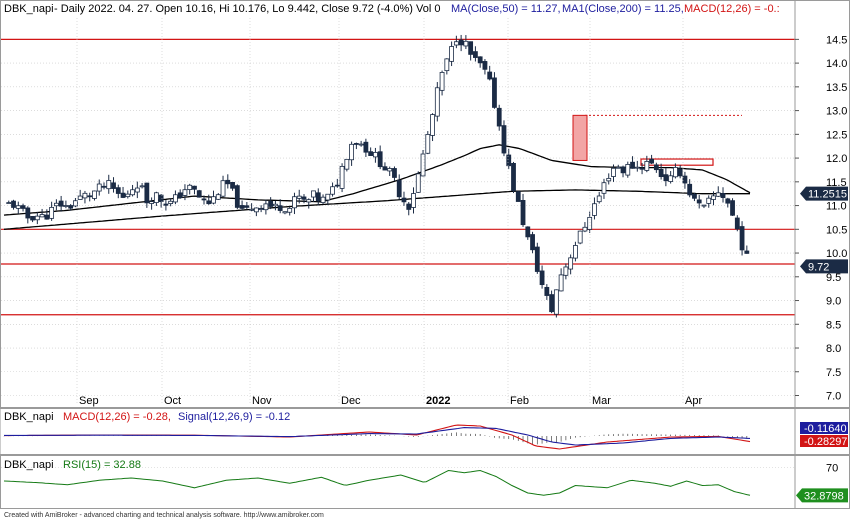 This screenshot has width=850, height=525. Describe the element at coordinates (833, 278) in the screenshot. I see `price-tick-label: 9.5` at that location.